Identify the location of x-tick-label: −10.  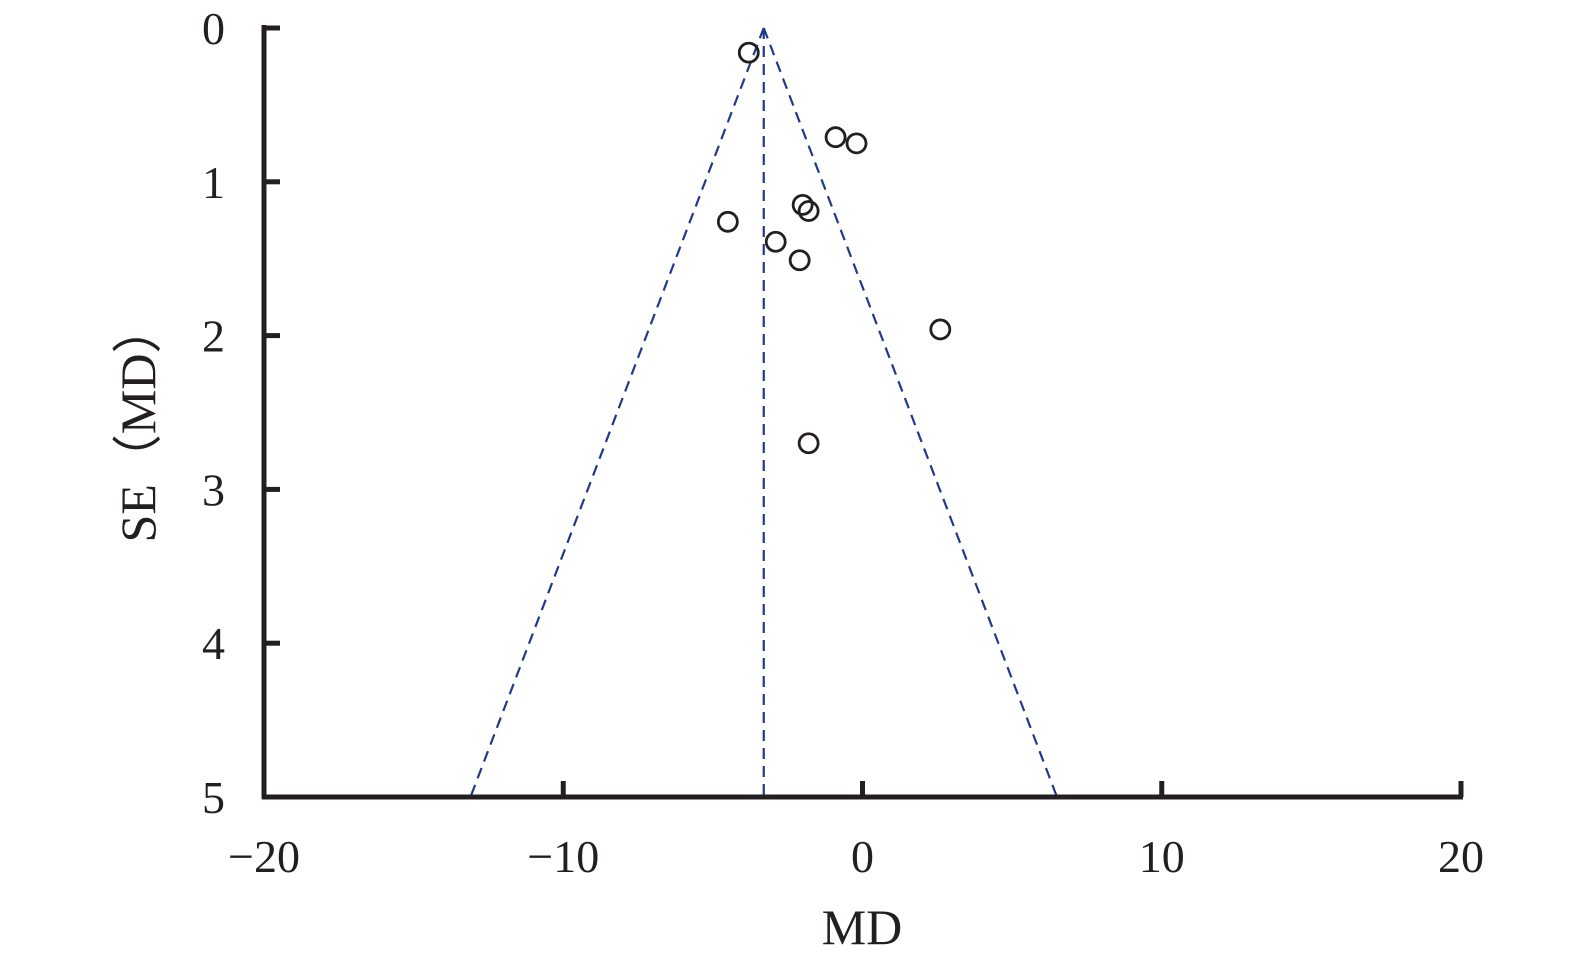
(563, 856).